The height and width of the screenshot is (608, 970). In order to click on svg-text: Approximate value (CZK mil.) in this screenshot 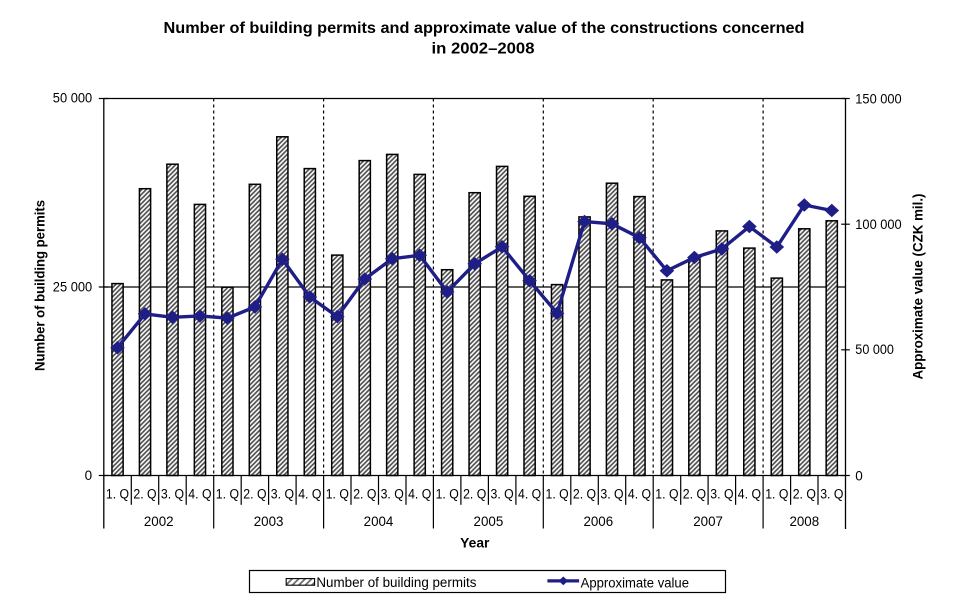, I will do `click(917, 287)`.